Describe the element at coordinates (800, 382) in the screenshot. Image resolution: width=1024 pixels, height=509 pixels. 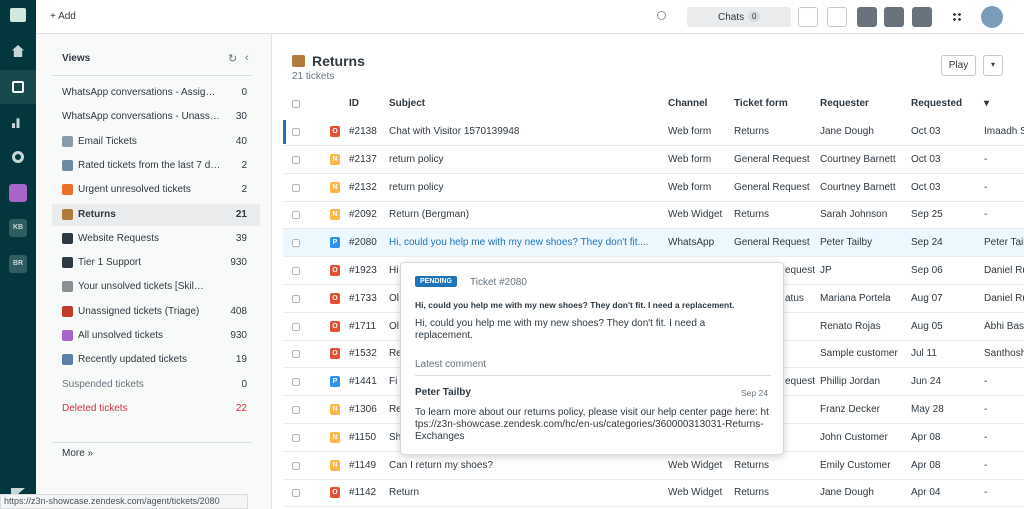
I see `cell-form: equest` at that location.